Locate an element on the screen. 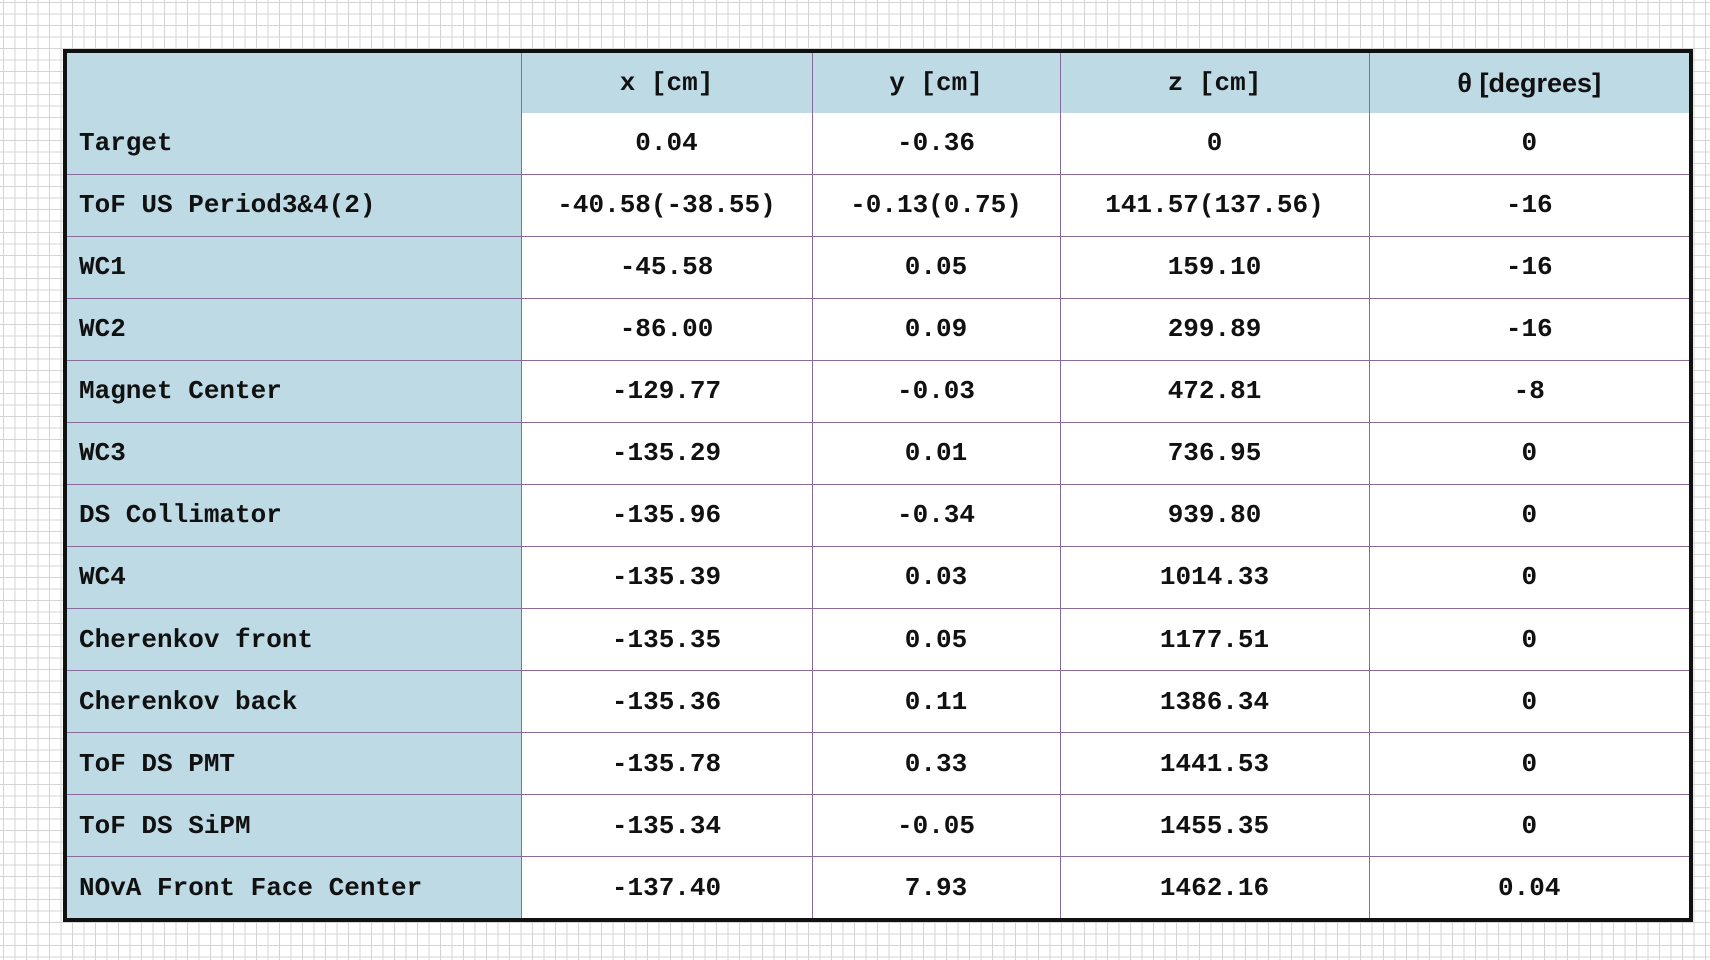 This screenshot has width=1710, height=960. x-value-cell: -135.78 is located at coordinates (666, 764).